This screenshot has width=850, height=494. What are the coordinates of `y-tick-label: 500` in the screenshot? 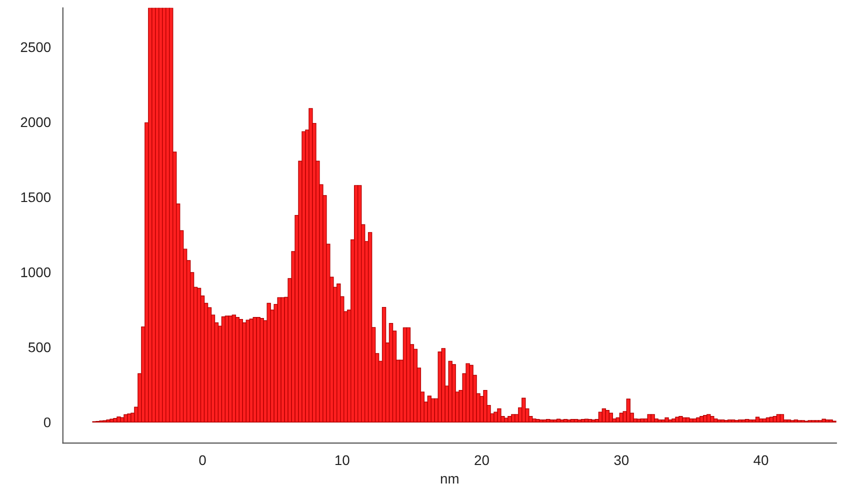 It's located at (39, 347).